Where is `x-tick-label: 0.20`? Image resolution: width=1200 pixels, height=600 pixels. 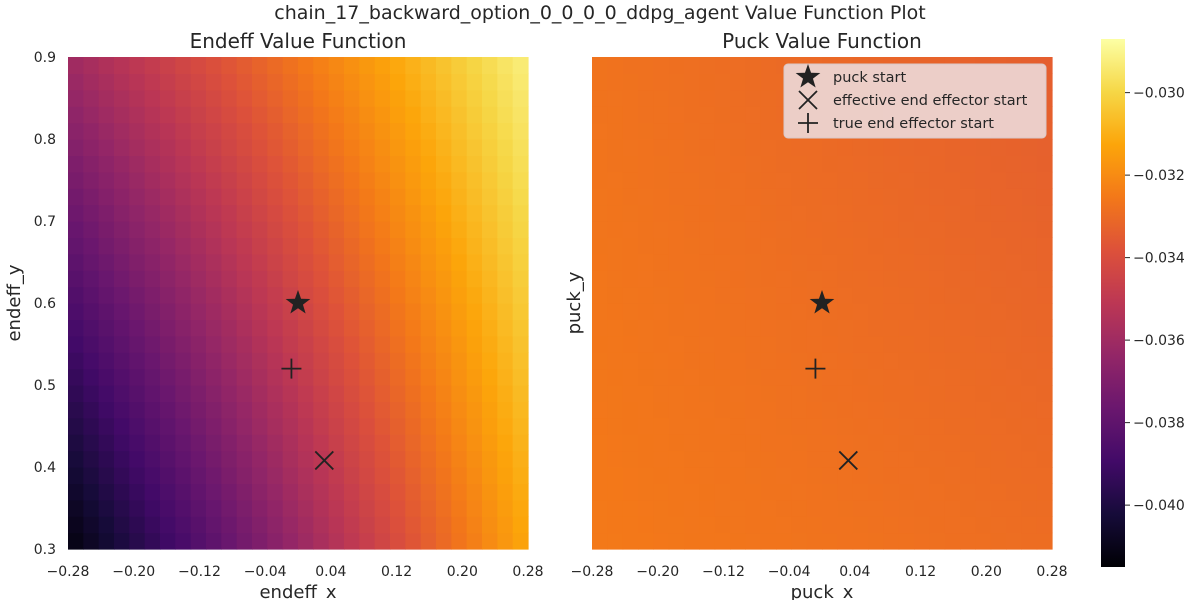 x-tick-label: 0.20 is located at coordinates (986, 572).